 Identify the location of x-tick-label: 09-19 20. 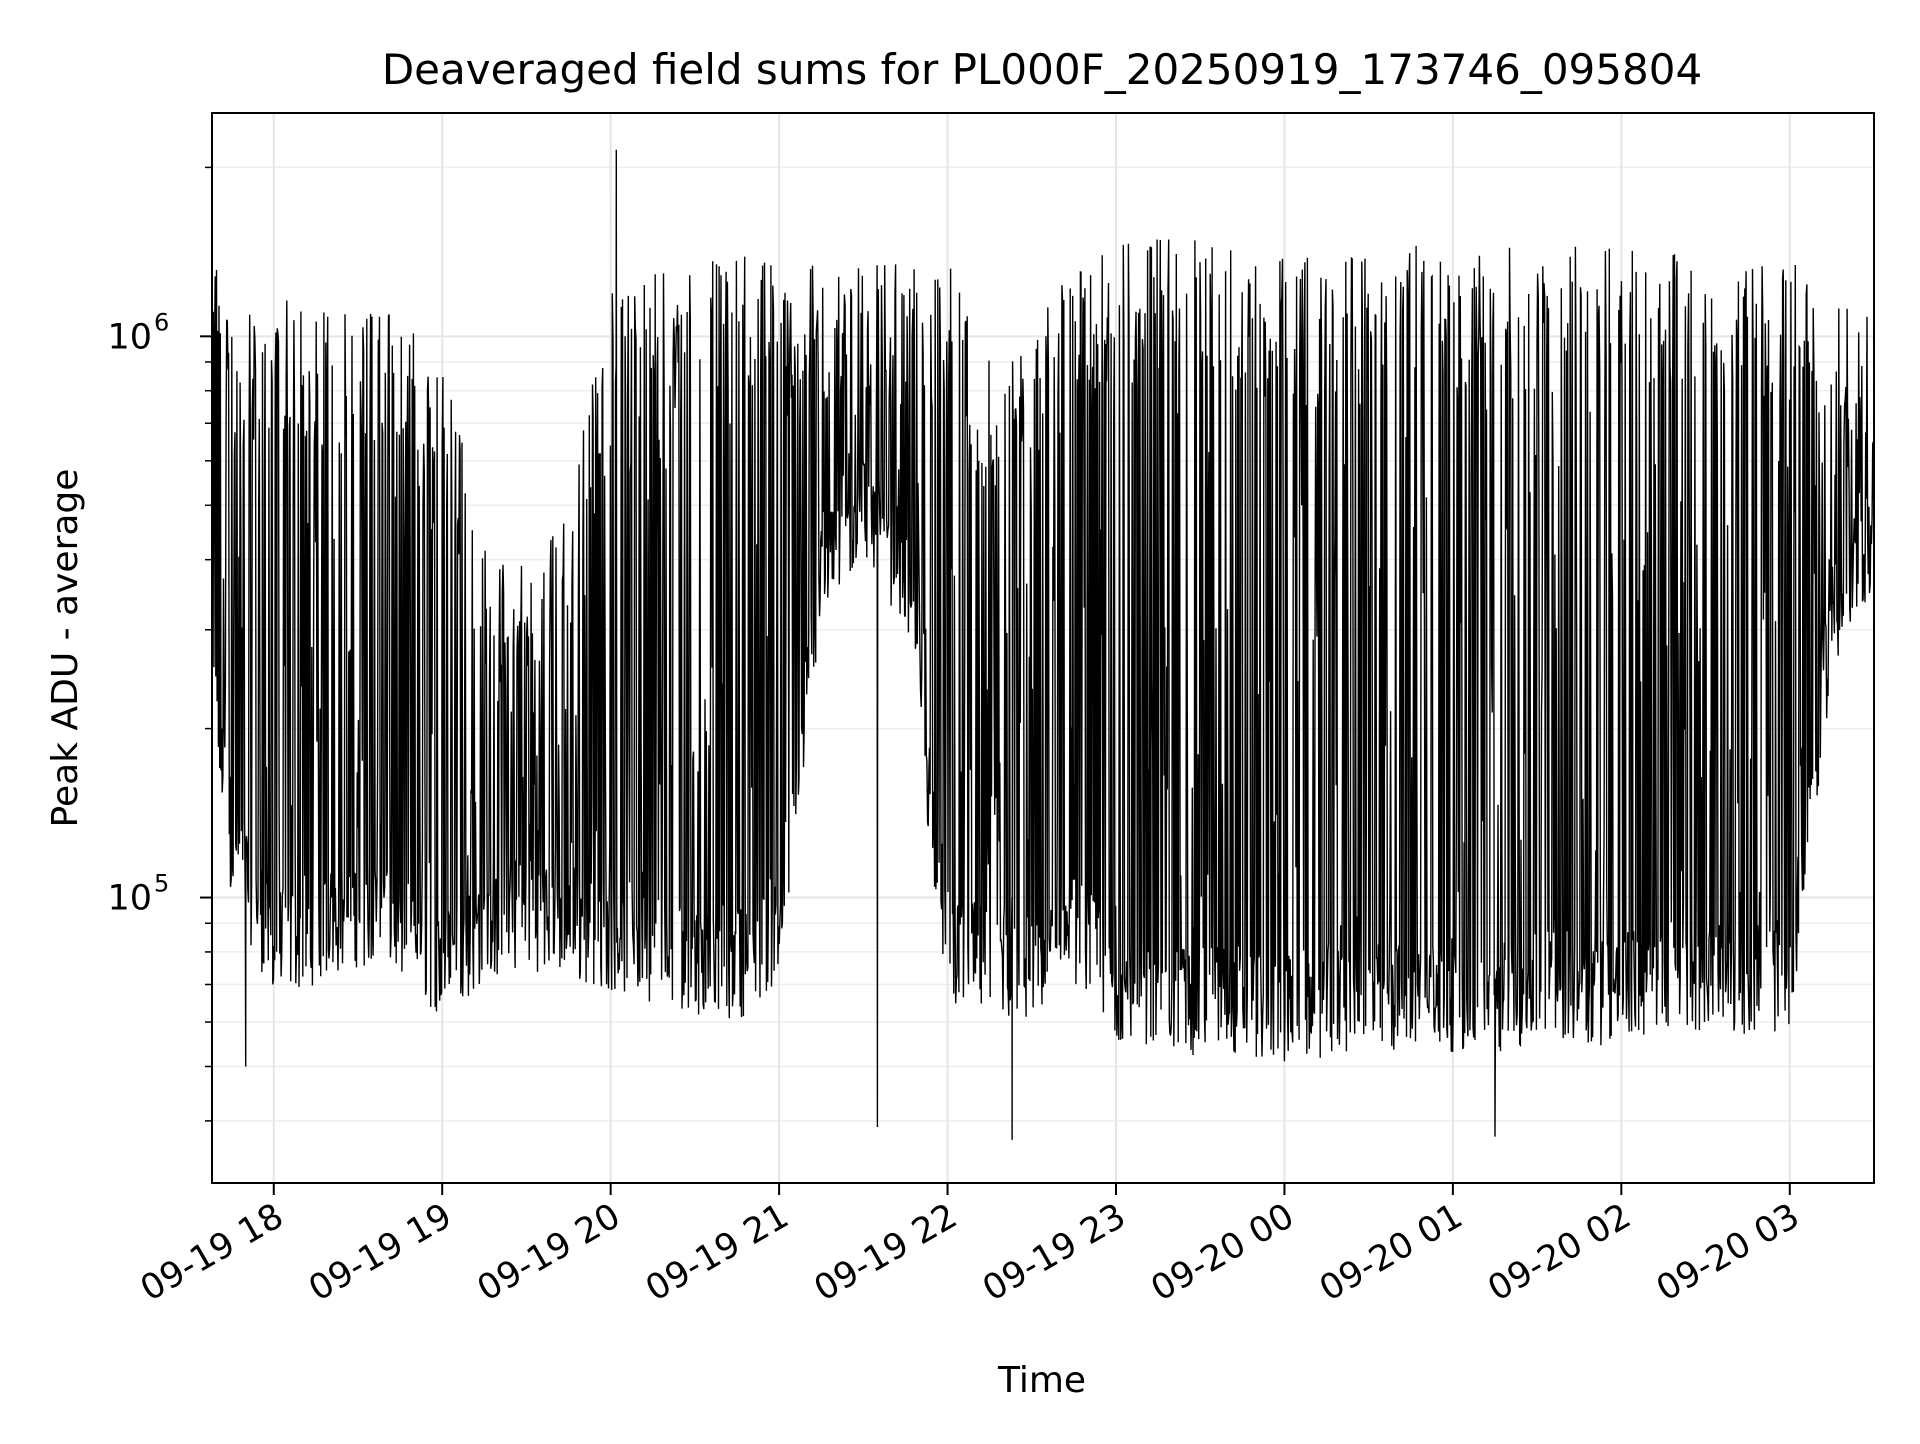
(549, 1252).